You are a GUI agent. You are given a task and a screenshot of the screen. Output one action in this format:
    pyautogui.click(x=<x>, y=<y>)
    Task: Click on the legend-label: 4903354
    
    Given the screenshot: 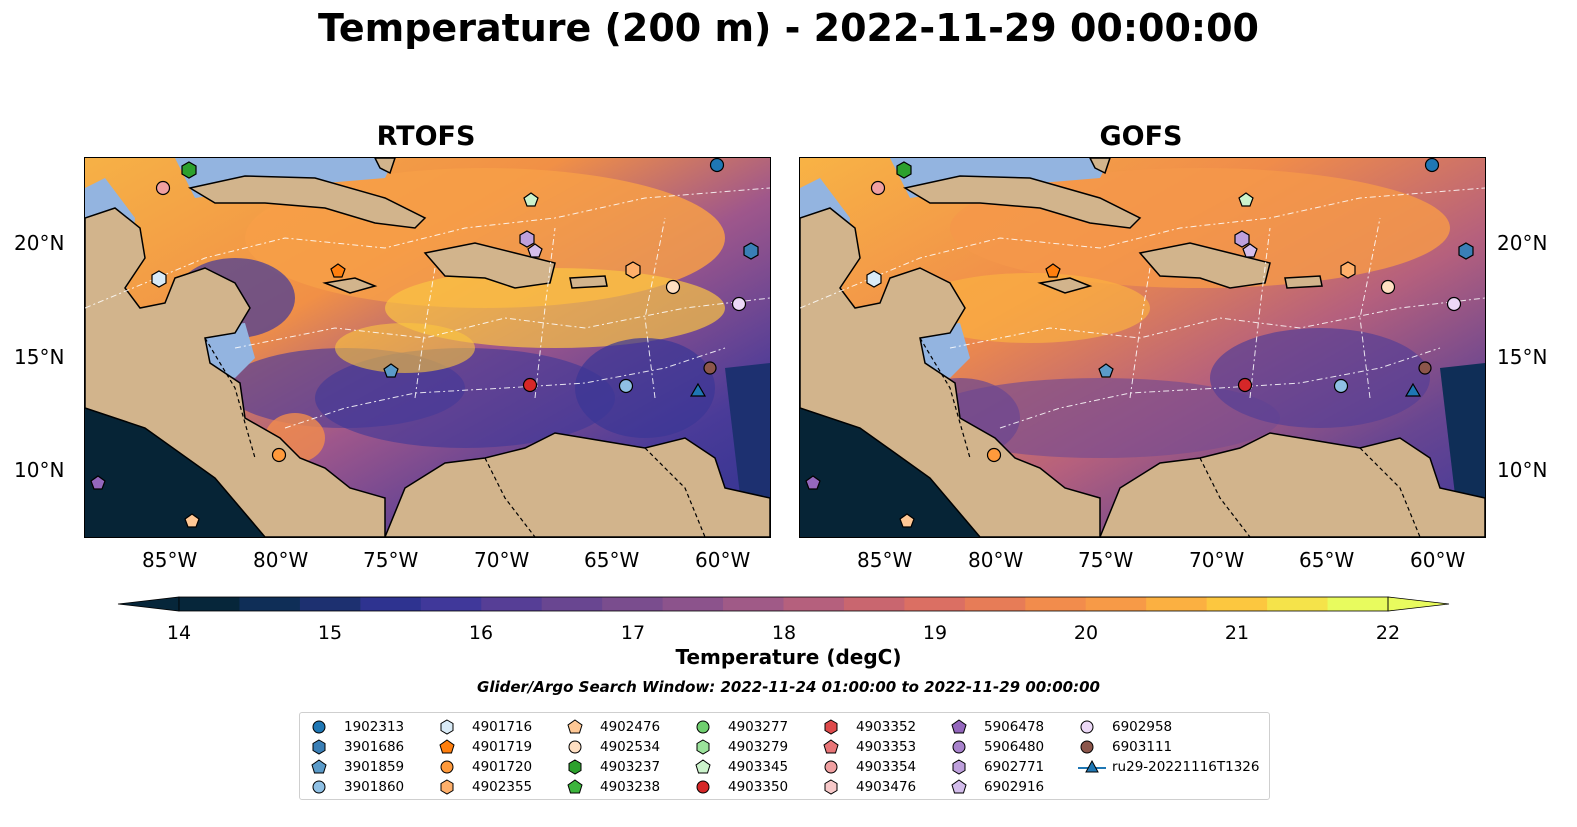 What is the action you would take?
    pyautogui.click(x=886, y=767)
    